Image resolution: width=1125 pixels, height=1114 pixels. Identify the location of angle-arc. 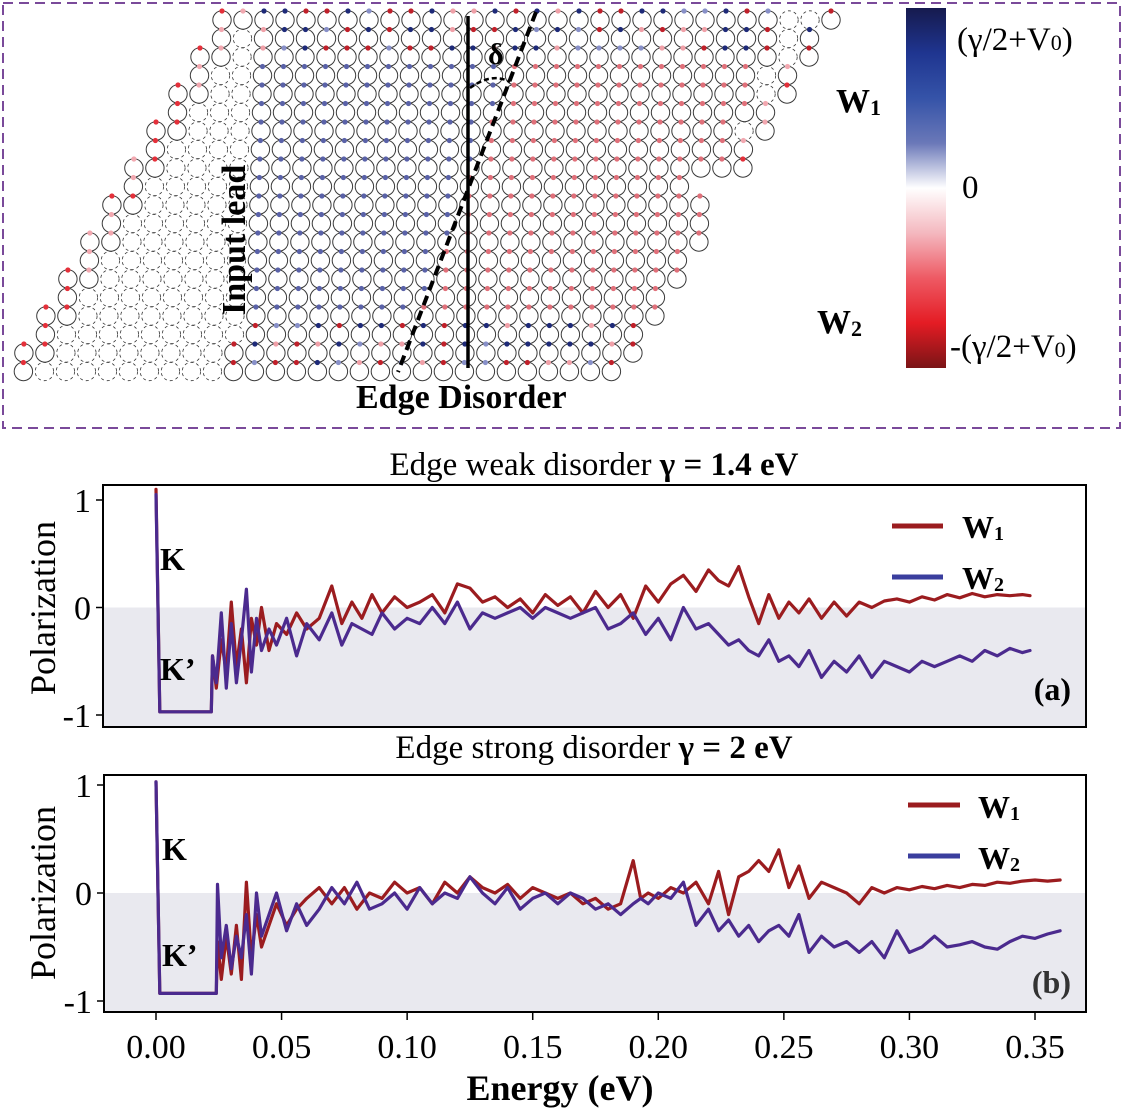
(490, 83).